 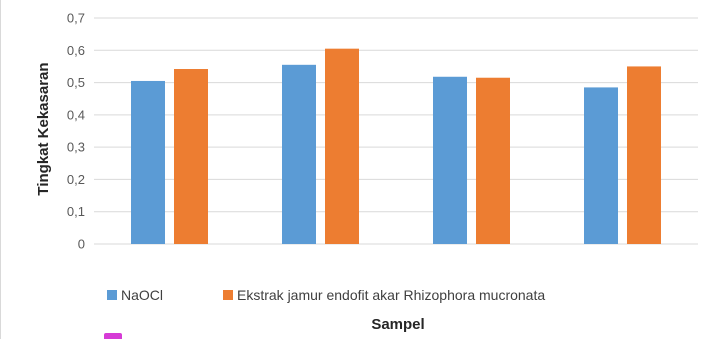 I want to click on legend-swatch-ekstrak, so click(x=228, y=295).